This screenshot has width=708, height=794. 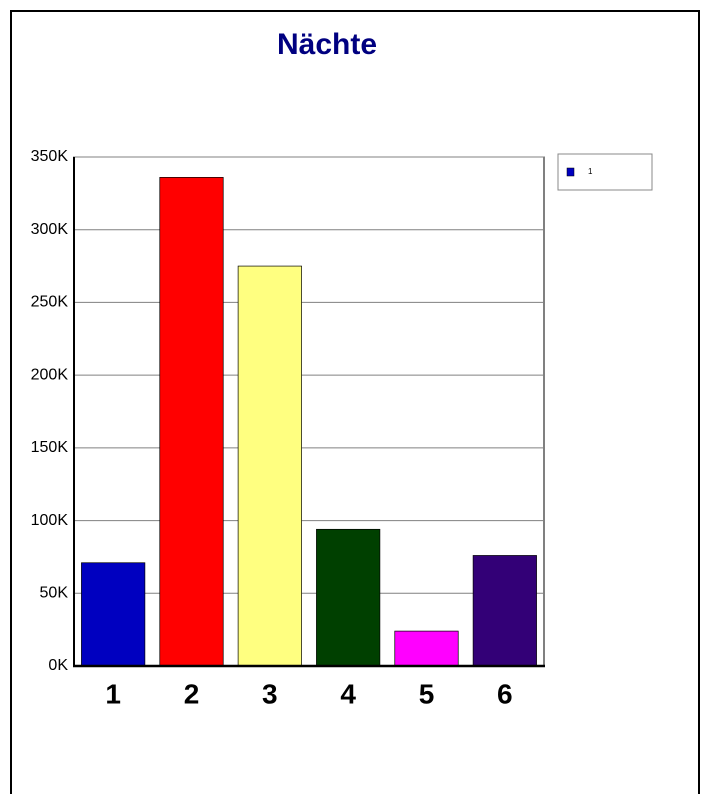 What do you see at coordinates (50, 374) in the screenshot?
I see `y-tick-label: 200K` at bounding box center [50, 374].